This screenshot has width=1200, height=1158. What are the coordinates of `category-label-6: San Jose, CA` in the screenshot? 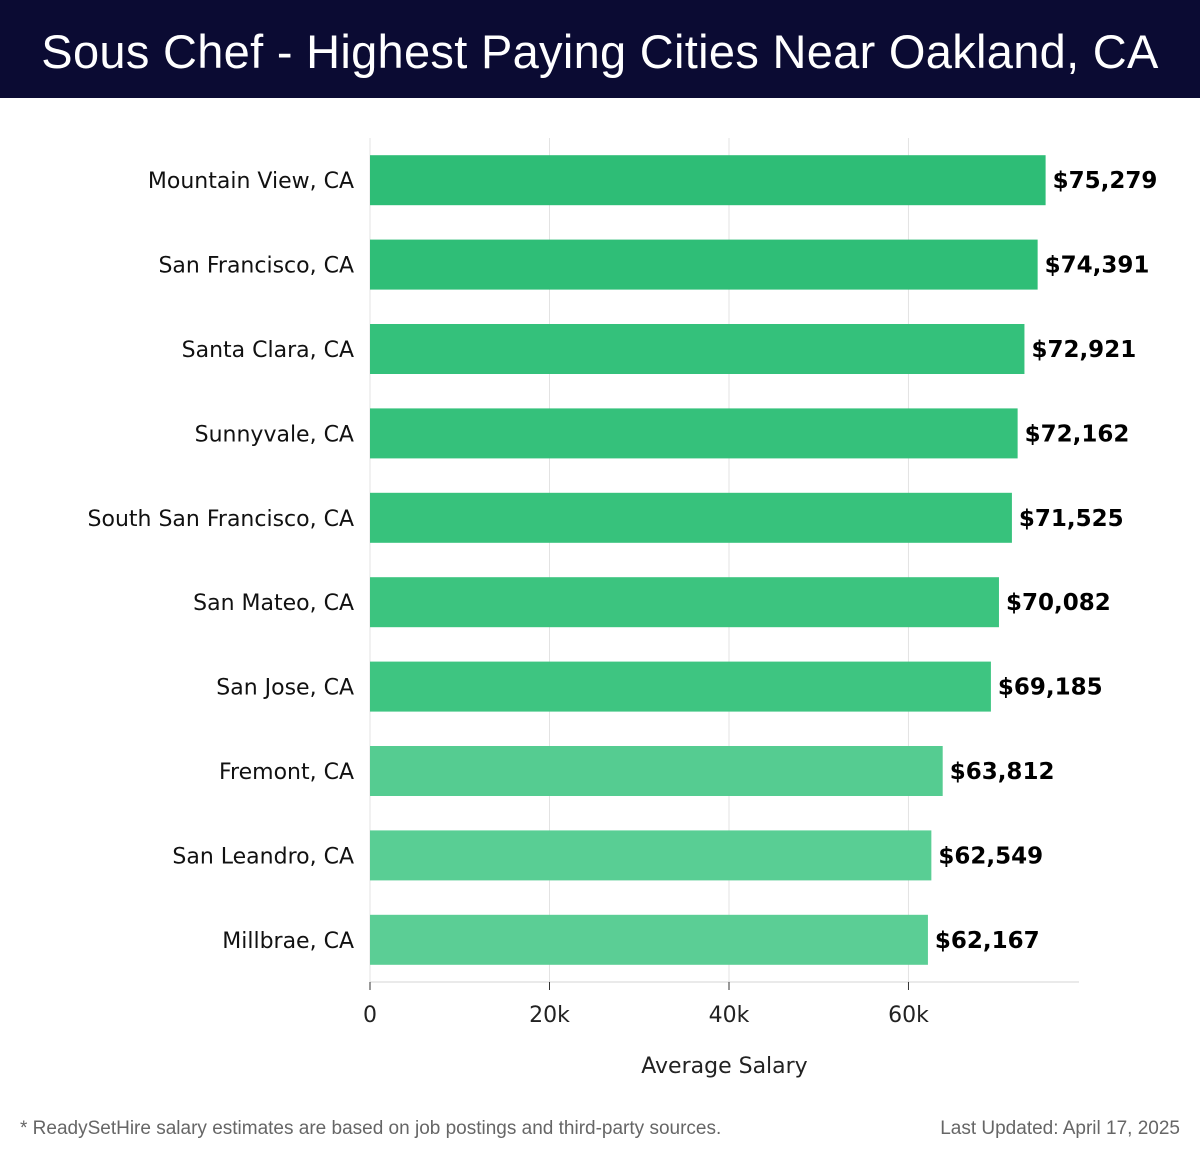 It's located at (285, 688).